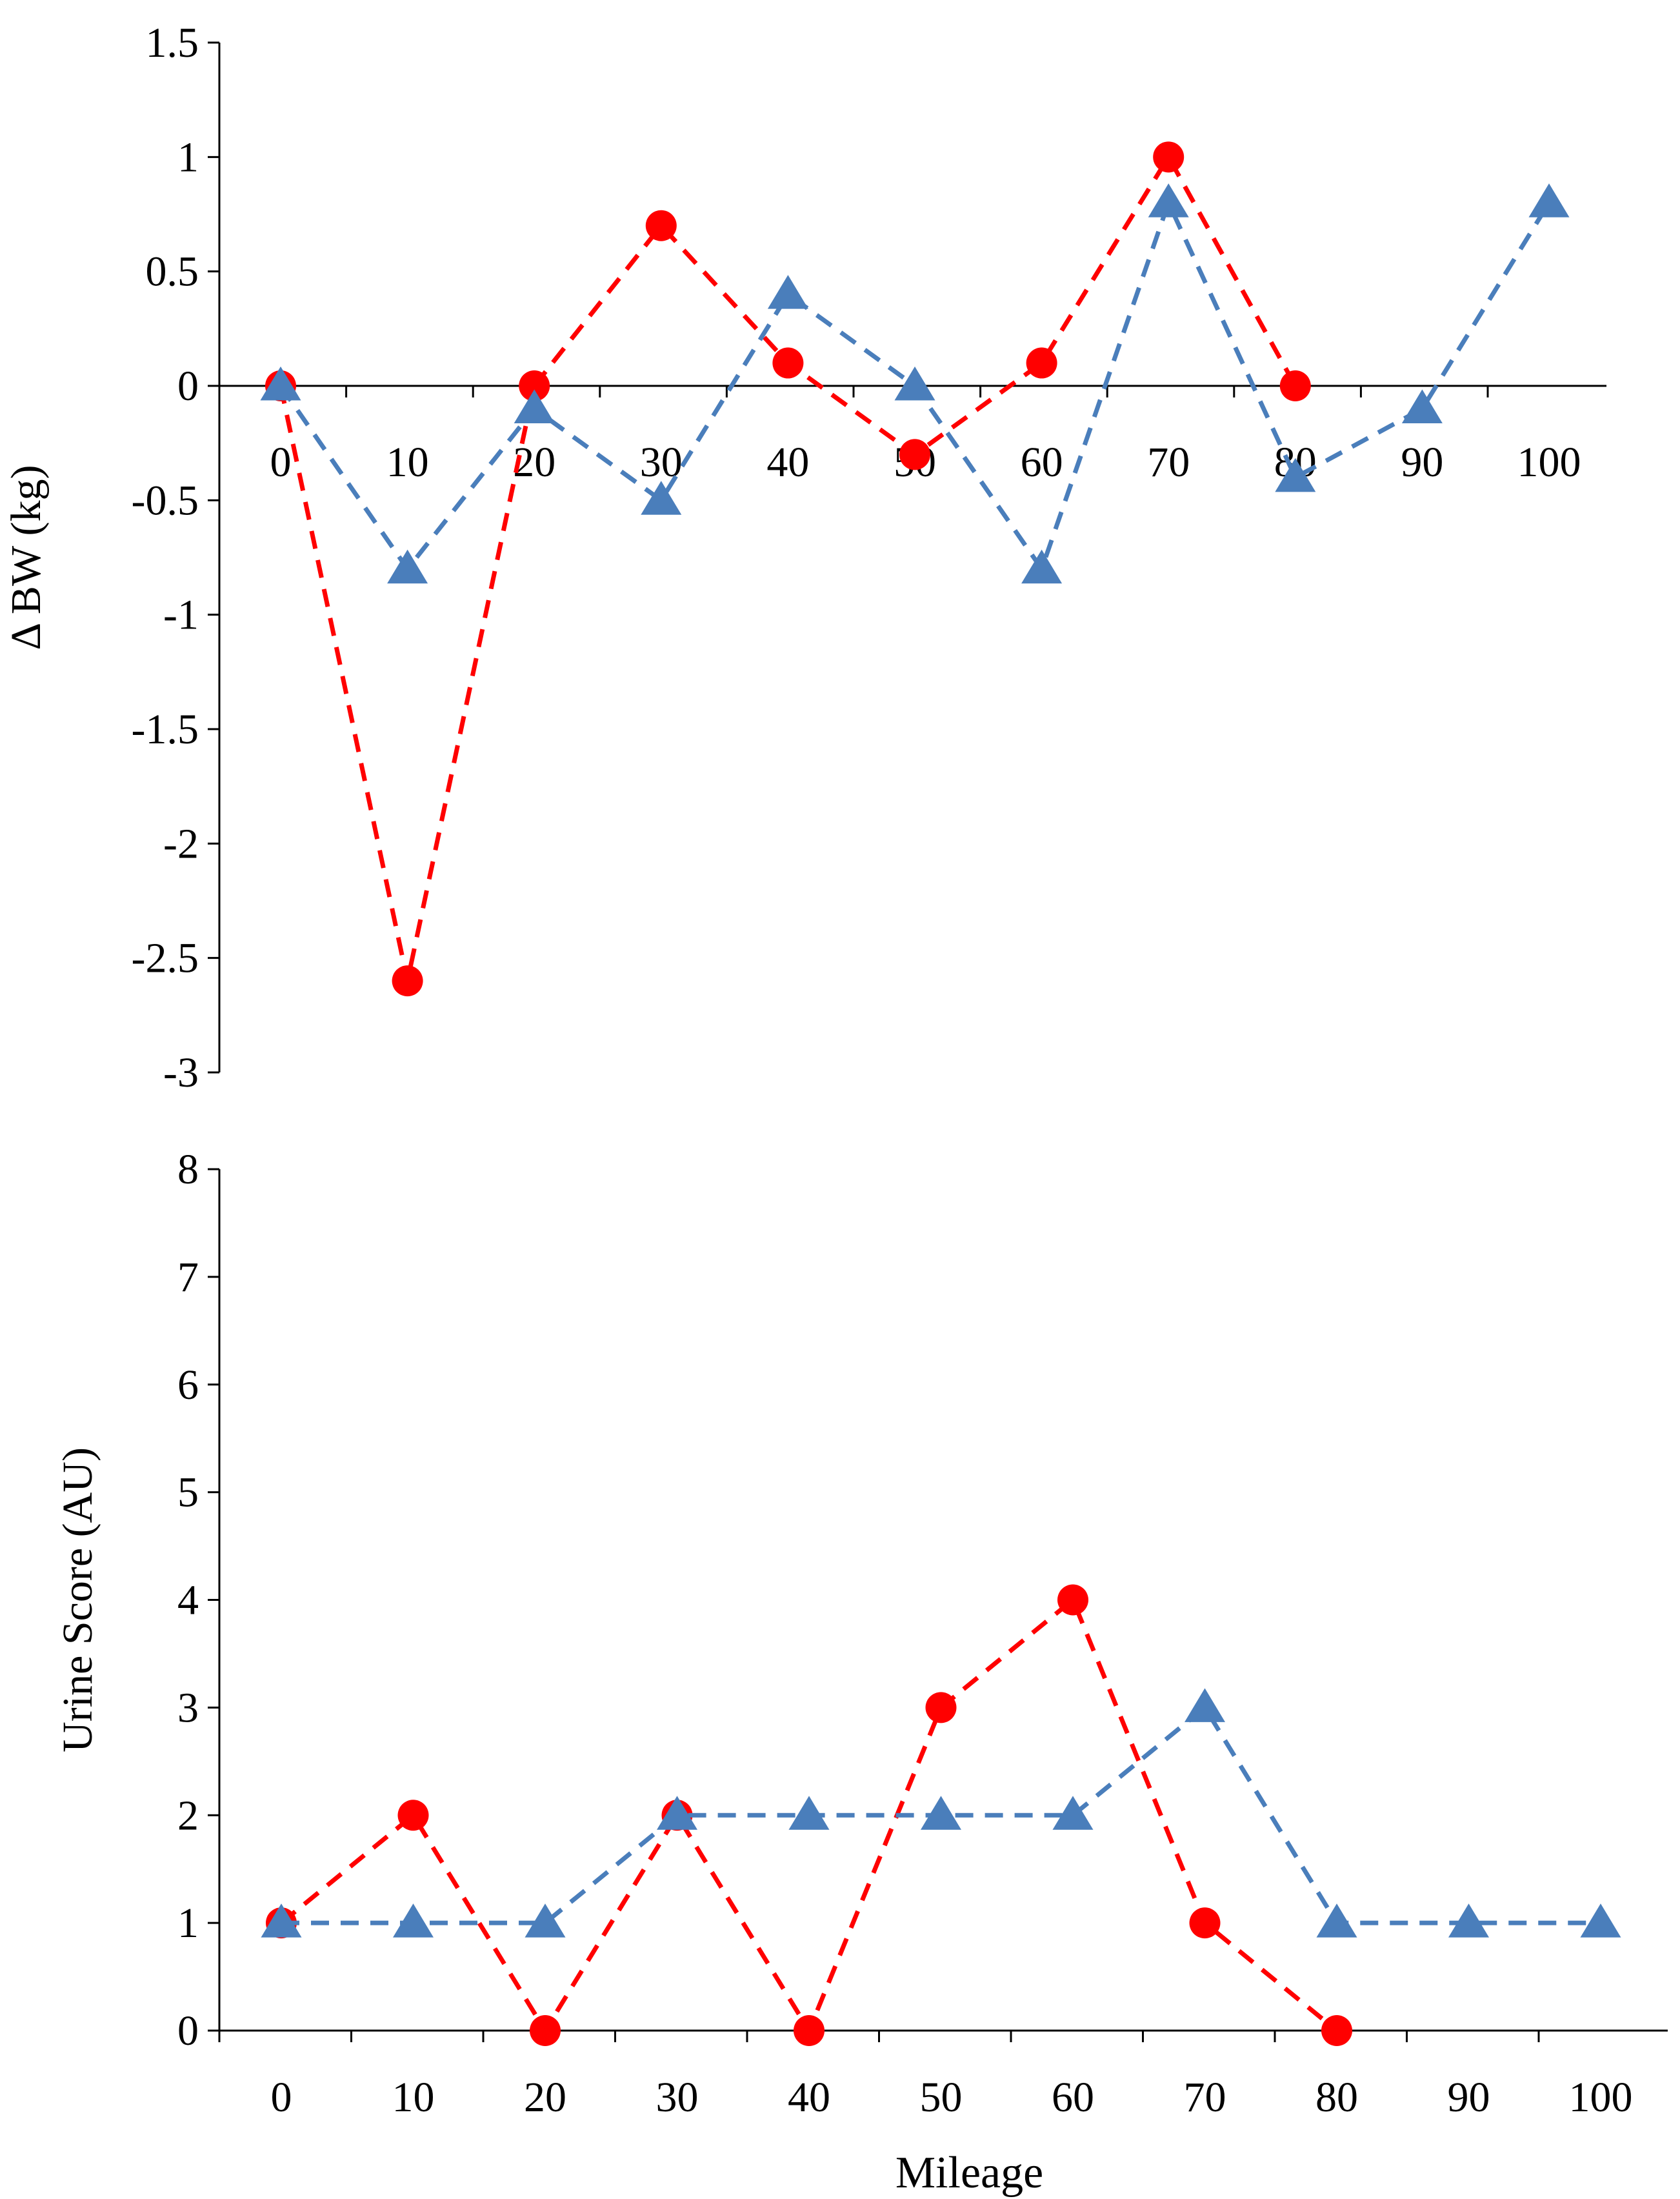  Describe the element at coordinates (188, 1707) in the screenshot. I see `y-tick-label: 3` at that location.